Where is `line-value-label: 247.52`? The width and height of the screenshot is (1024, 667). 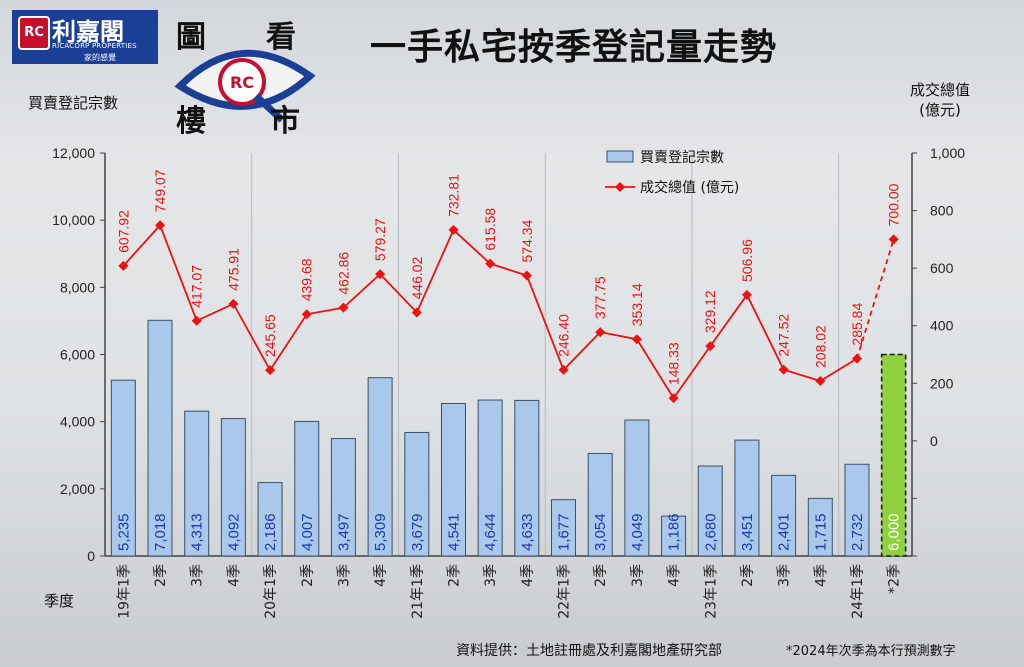 line-value-label: 247.52 is located at coordinates (784, 335).